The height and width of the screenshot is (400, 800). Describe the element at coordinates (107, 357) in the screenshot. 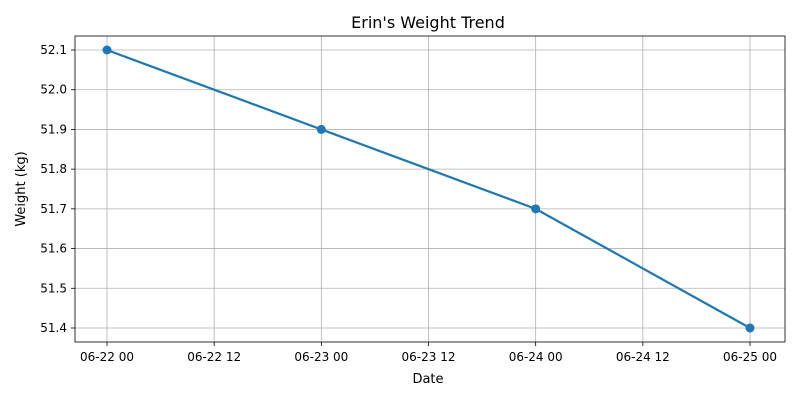

I see `x-tick-label: 06-22 00` at that location.